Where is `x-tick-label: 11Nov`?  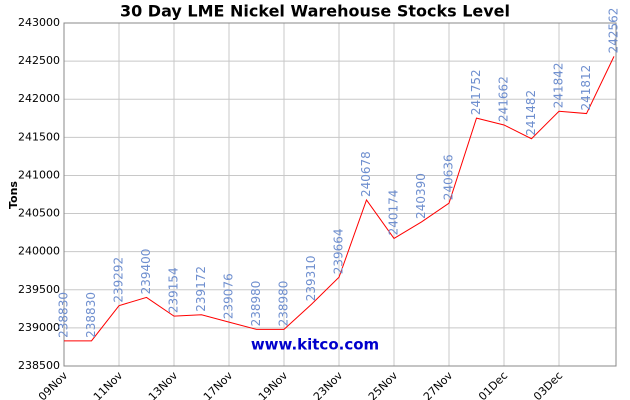 x-tick-label: 11Nov is located at coordinates (108, 384).